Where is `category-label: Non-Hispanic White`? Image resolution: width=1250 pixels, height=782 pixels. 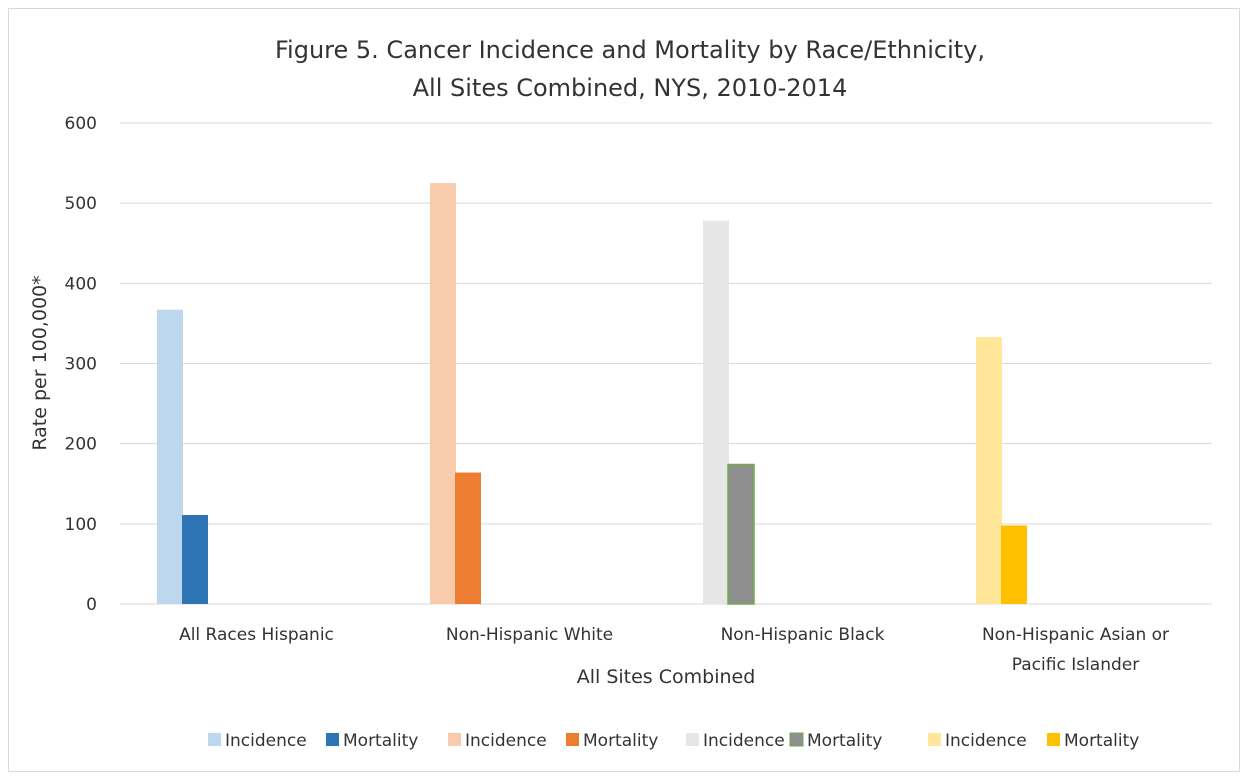
category-label: Non-Hispanic White is located at coordinates (529, 635).